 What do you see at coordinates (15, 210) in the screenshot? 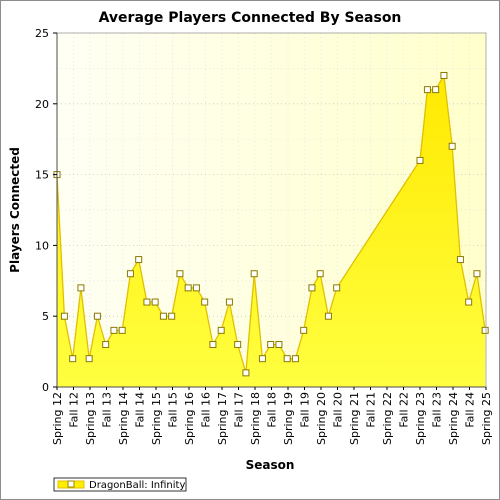
I see `y-axis-title: Players Connected` at bounding box center [15, 210].